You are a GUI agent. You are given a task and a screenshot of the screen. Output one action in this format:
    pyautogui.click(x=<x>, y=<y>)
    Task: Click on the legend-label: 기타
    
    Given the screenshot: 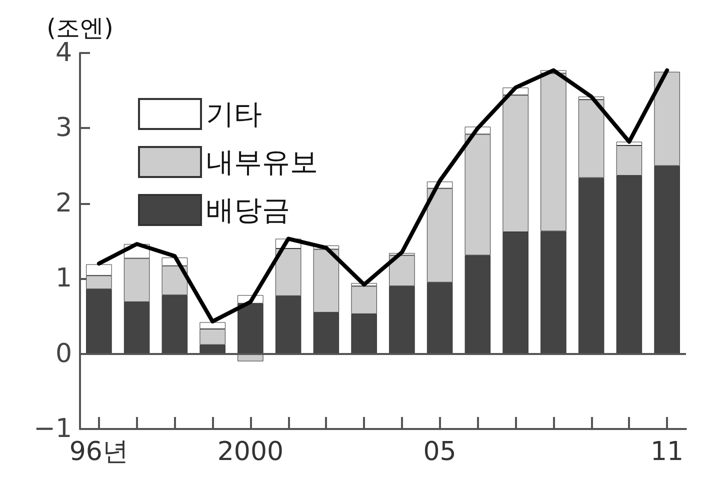 What is the action you would take?
    pyautogui.click(x=234, y=114)
    